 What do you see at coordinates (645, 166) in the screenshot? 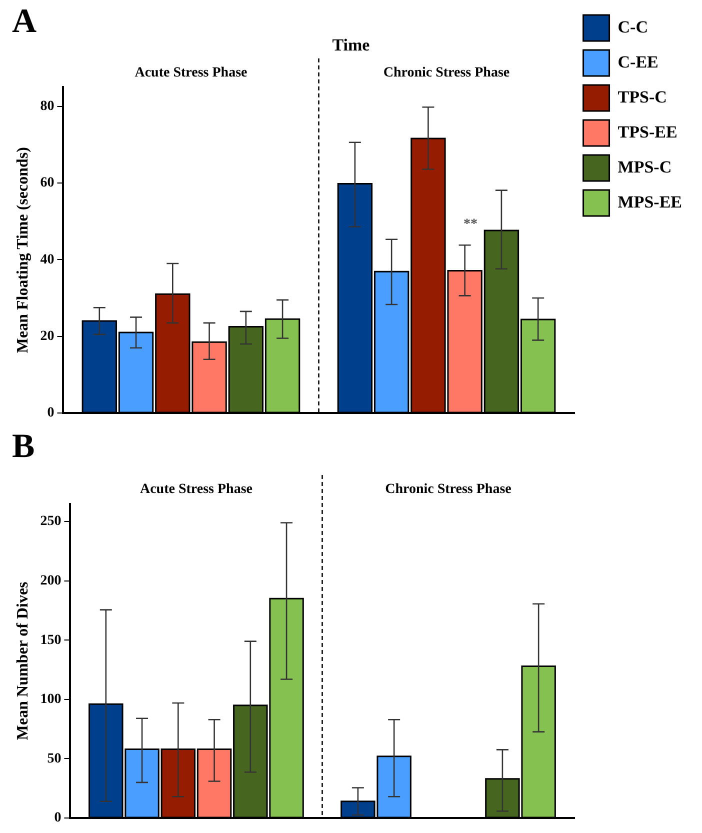
I see `legend-label: MPS-C` at bounding box center [645, 166].